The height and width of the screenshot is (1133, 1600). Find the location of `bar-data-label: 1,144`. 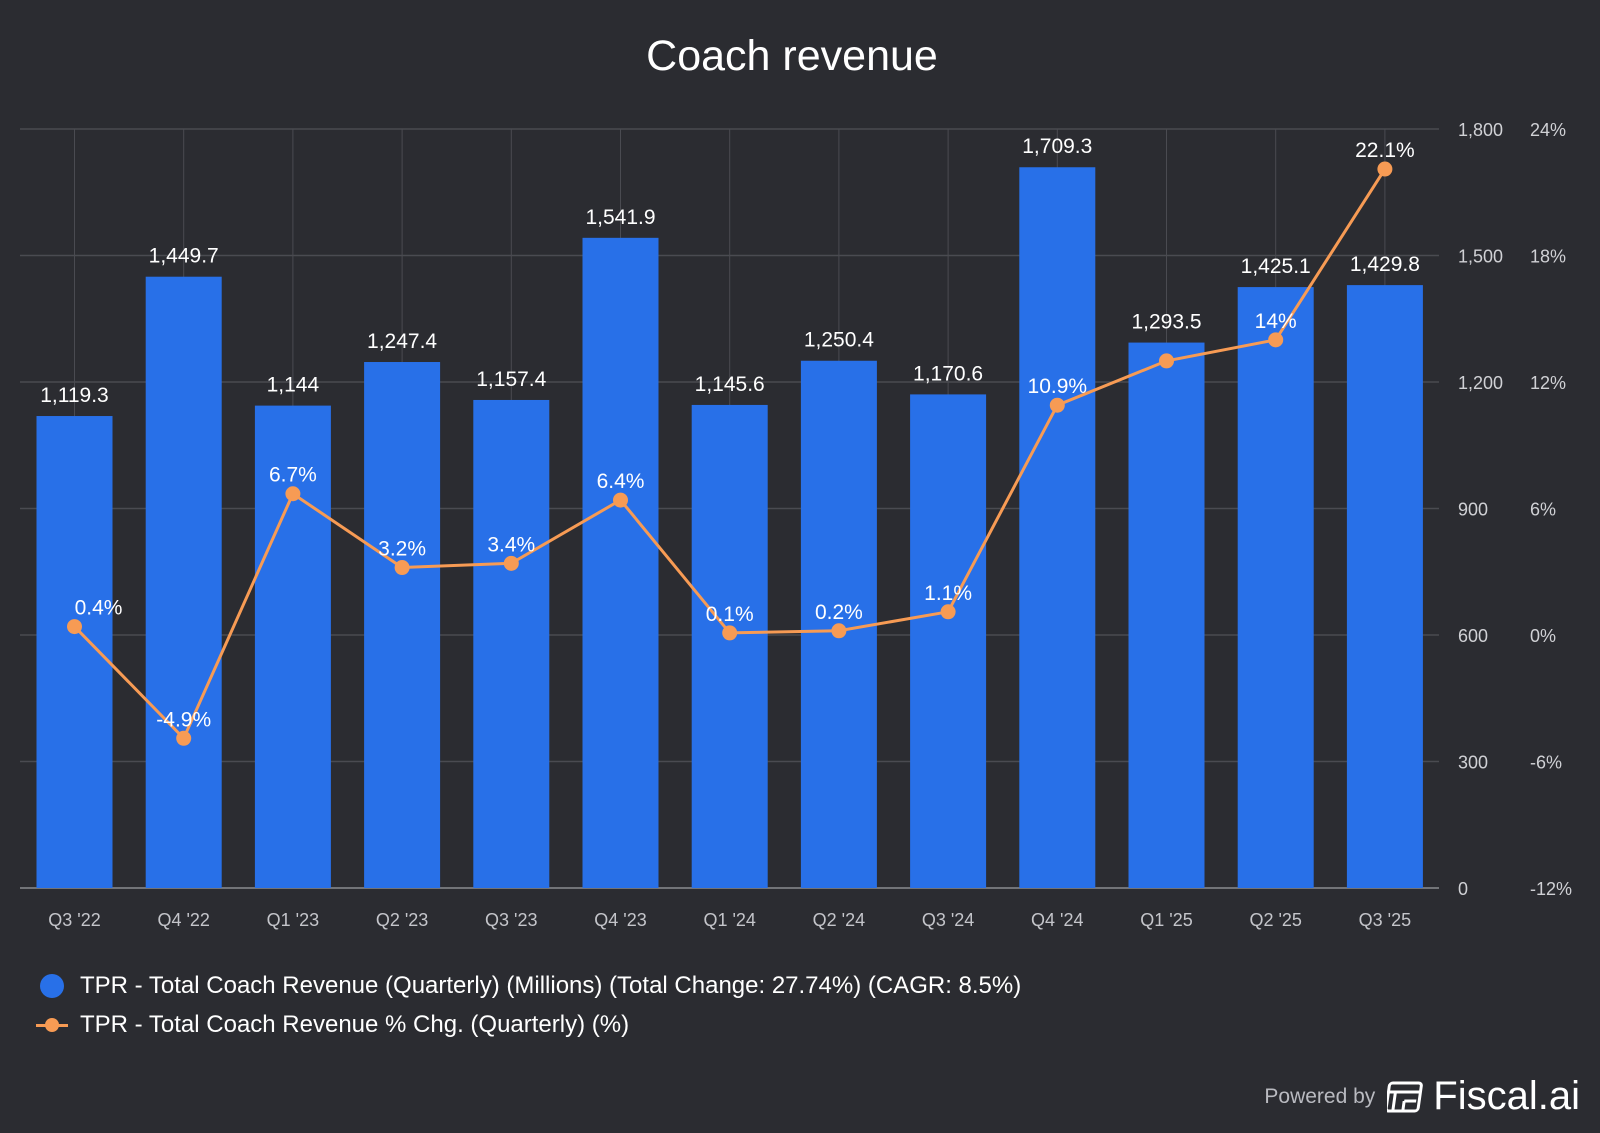

bar-data-label: 1,144 is located at coordinates (293, 385).